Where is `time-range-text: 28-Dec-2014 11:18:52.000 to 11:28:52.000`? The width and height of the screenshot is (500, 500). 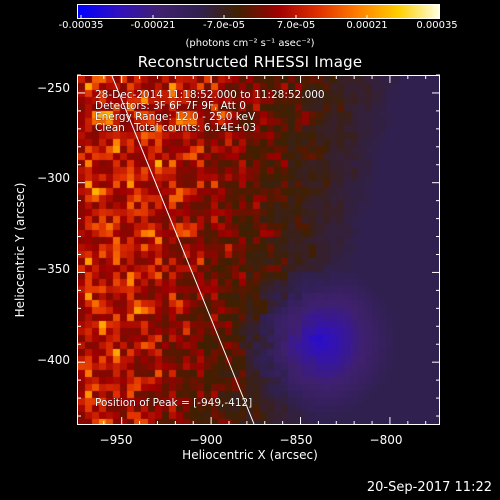
time-range-text: 28-Dec-2014 11:18:52.000 to 11:28:52.000 is located at coordinates (210, 95).